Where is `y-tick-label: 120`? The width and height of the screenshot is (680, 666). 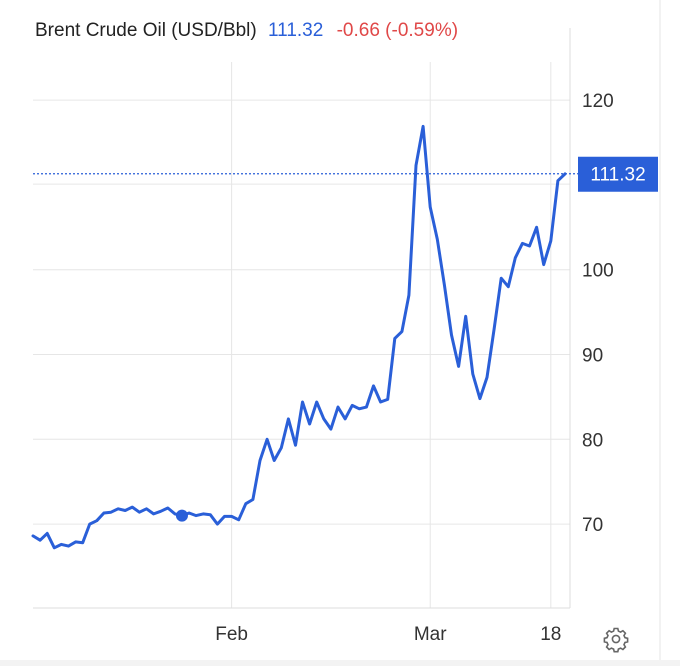
y-tick-label: 120 is located at coordinates (598, 101).